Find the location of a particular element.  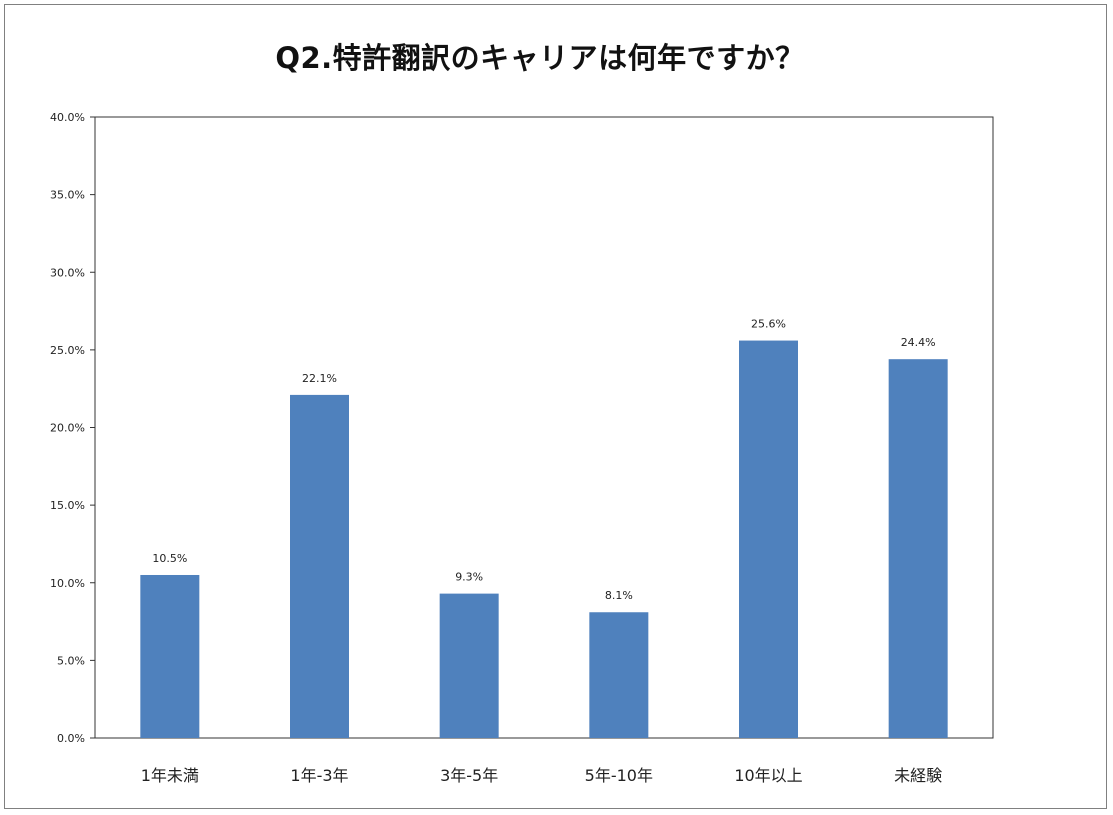

x-category-label: 5年-10年 is located at coordinates (619, 775).